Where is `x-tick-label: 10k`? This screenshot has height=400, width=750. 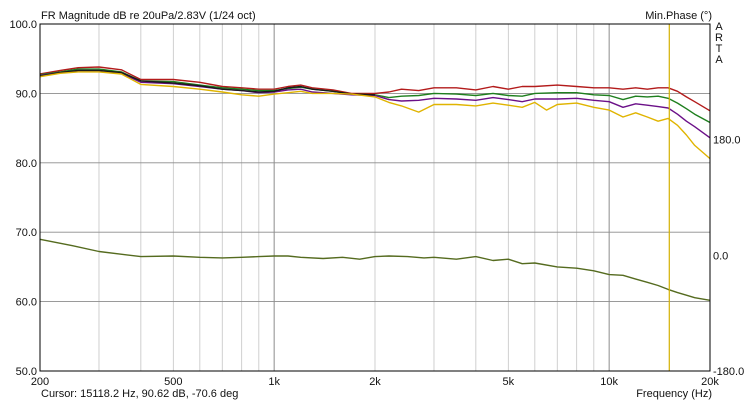 x-tick-label: 10k is located at coordinates (609, 382).